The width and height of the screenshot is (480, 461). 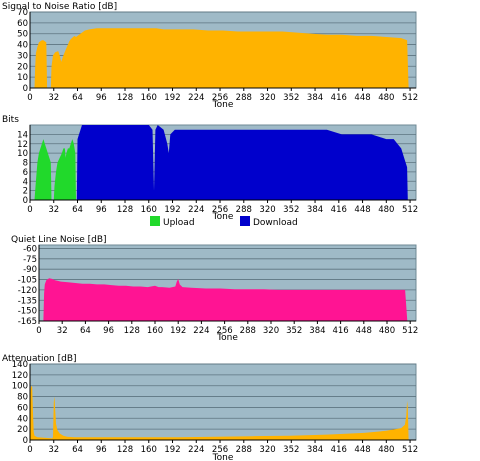 I want to click on y-tick-label: -165, so click(x=27, y=322).